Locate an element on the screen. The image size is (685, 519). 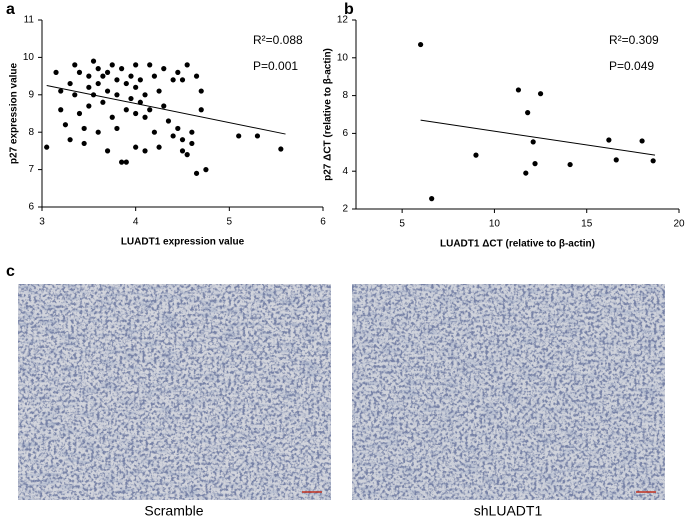
x-tick-label: 20 is located at coordinates (679, 224).